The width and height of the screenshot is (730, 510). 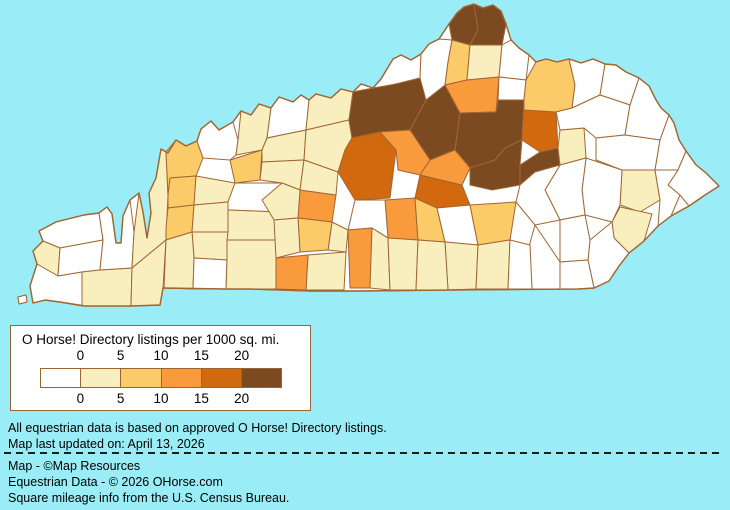 I want to click on separator-dashed-line, so click(x=363, y=453).